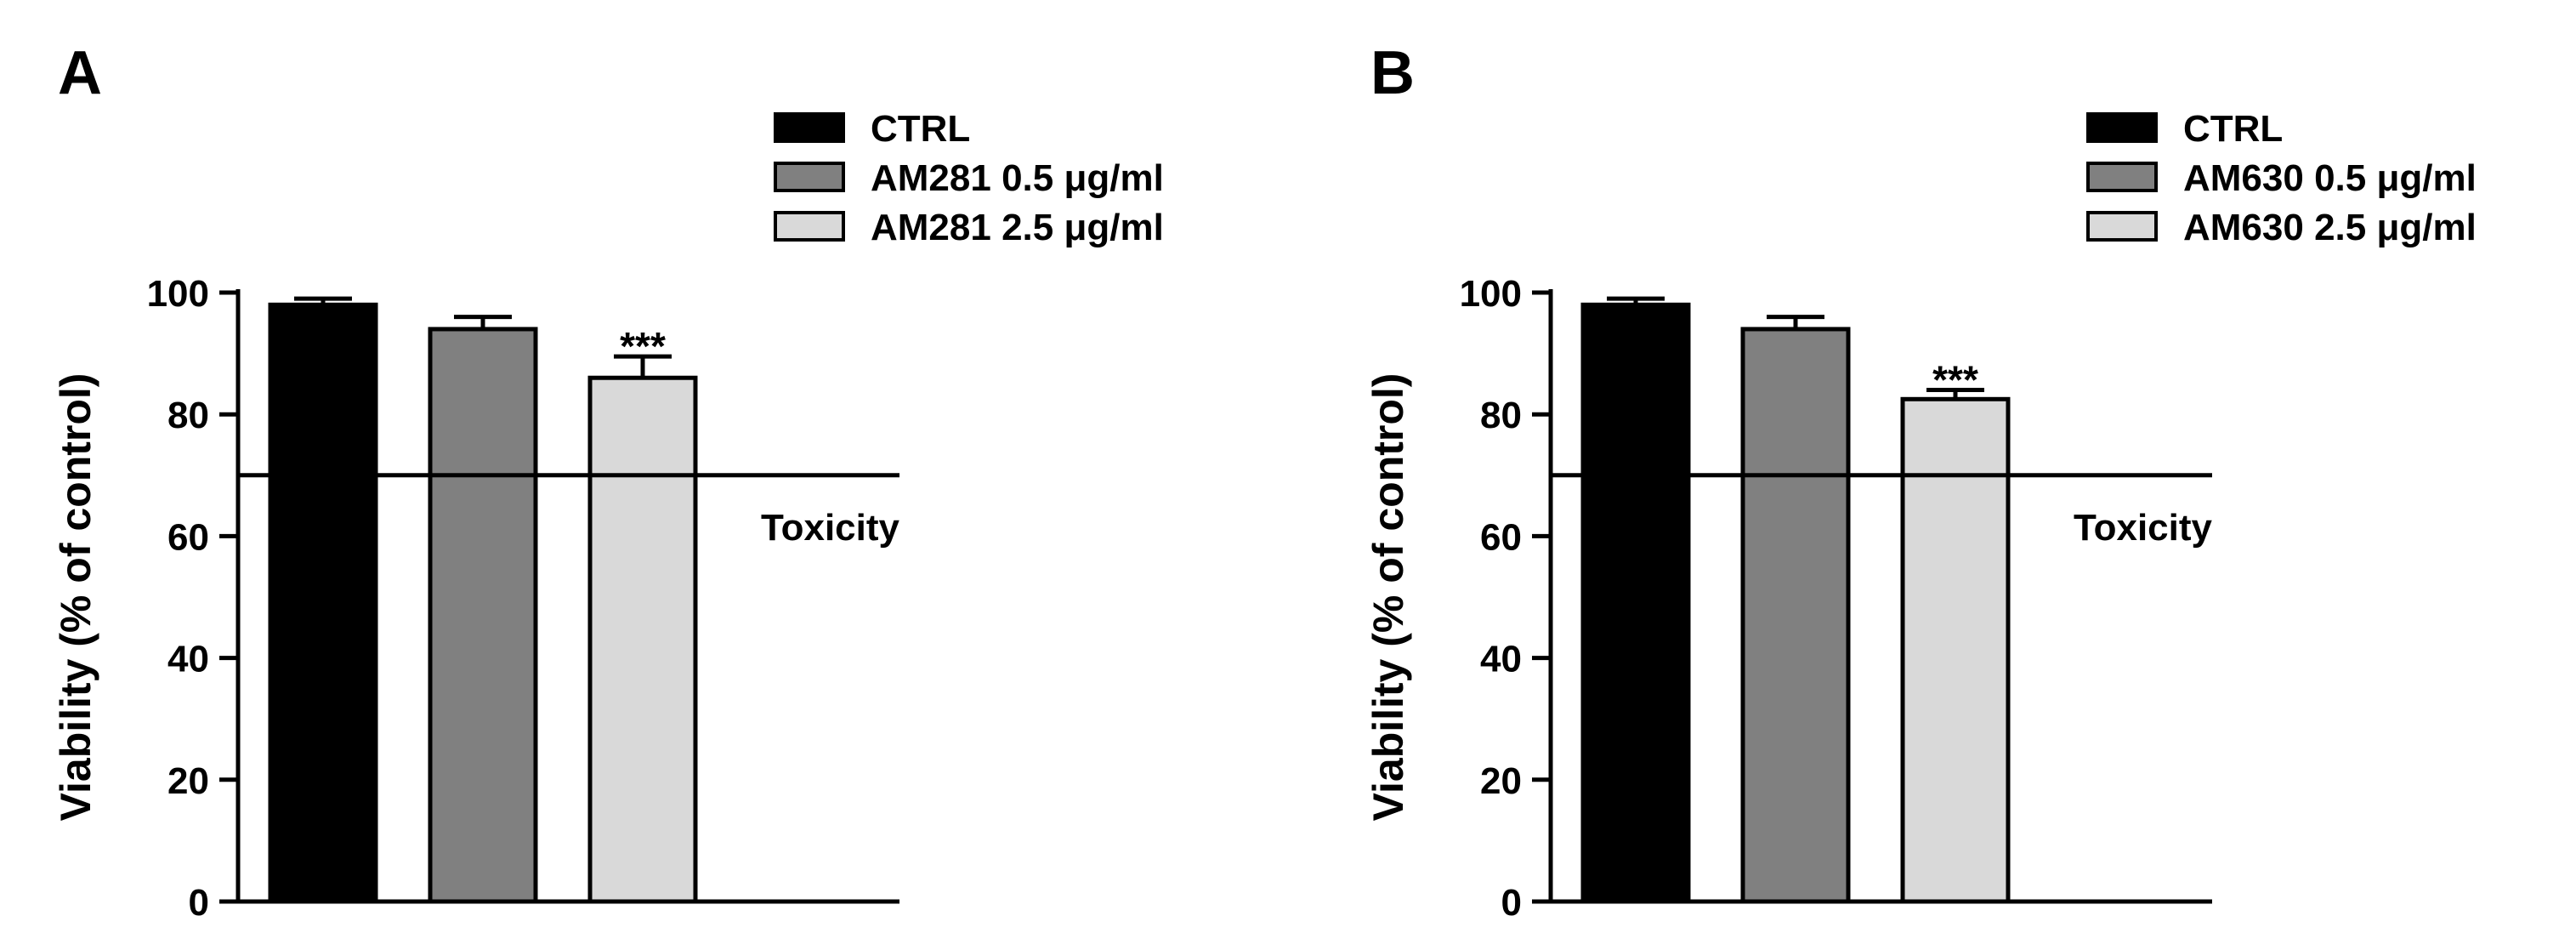 This screenshot has width=2576, height=950. I want to click on legend-label: AM281 0.5 μg/ml, so click(1017, 178).